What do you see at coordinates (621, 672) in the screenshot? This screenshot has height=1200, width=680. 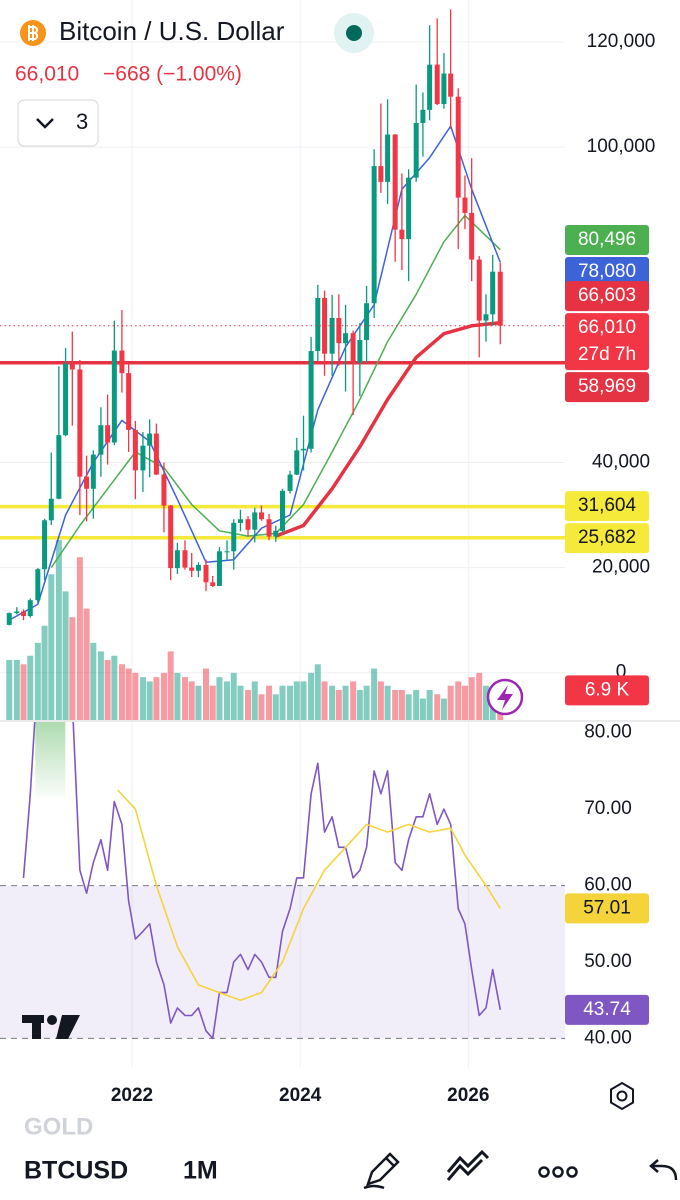 I see `axis-label: 0` at bounding box center [621, 672].